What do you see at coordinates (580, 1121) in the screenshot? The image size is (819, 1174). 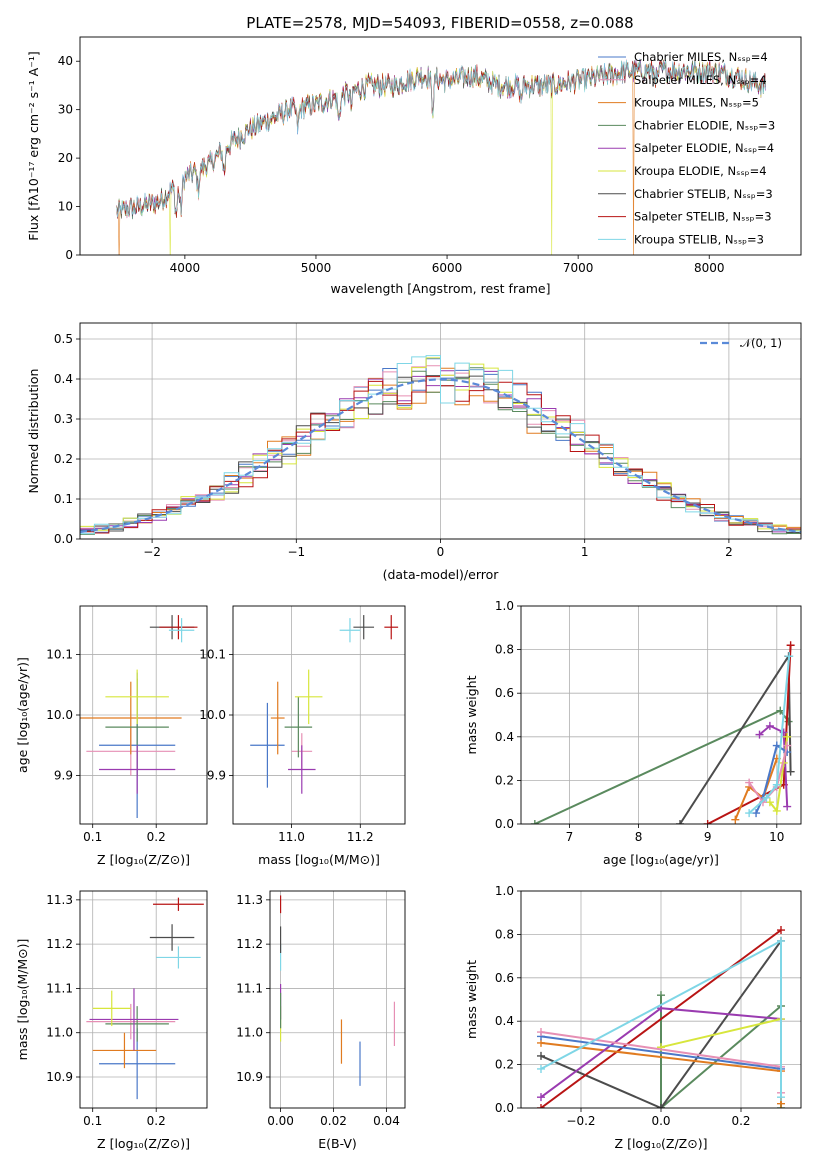 I see `x-tick-label: −0.2` at bounding box center [580, 1121].